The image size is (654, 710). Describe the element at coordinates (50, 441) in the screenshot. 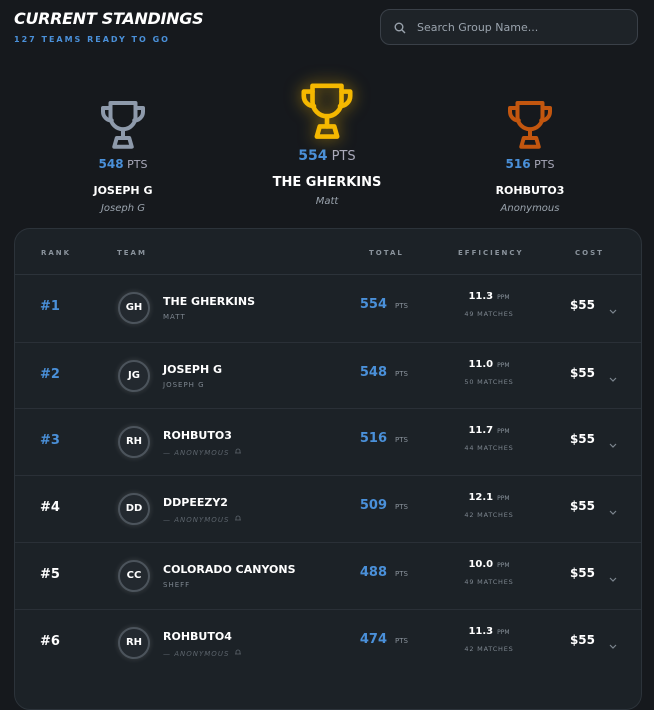

I see `rank: #3` at that location.